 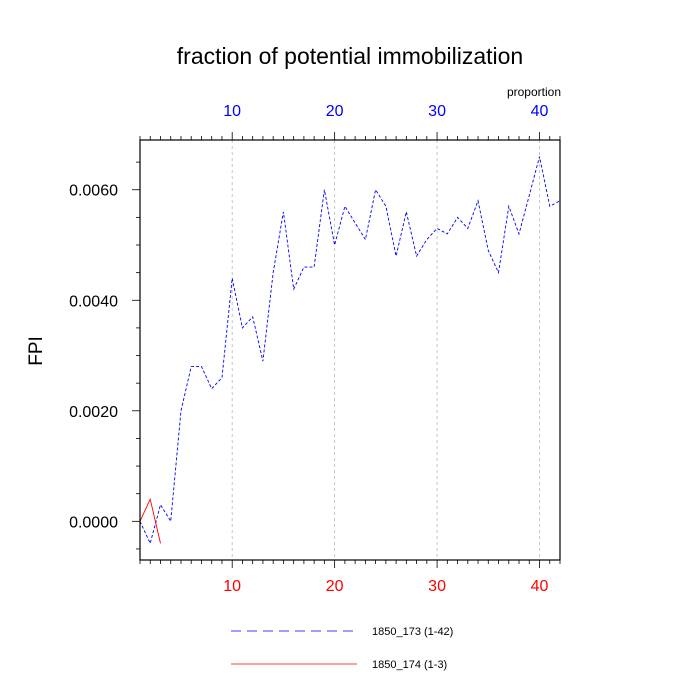 I want to click on series-line, so click(x=150, y=520).